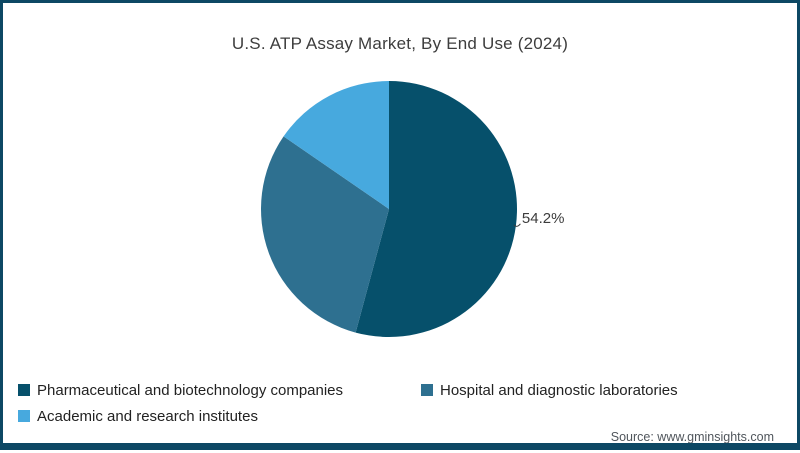 The width and height of the screenshot is (800, 453). What do you see at coordinates (543, 218) in the screenshot?
I see `pie-data-label: 54.2%` at bounding box center [543, 218].